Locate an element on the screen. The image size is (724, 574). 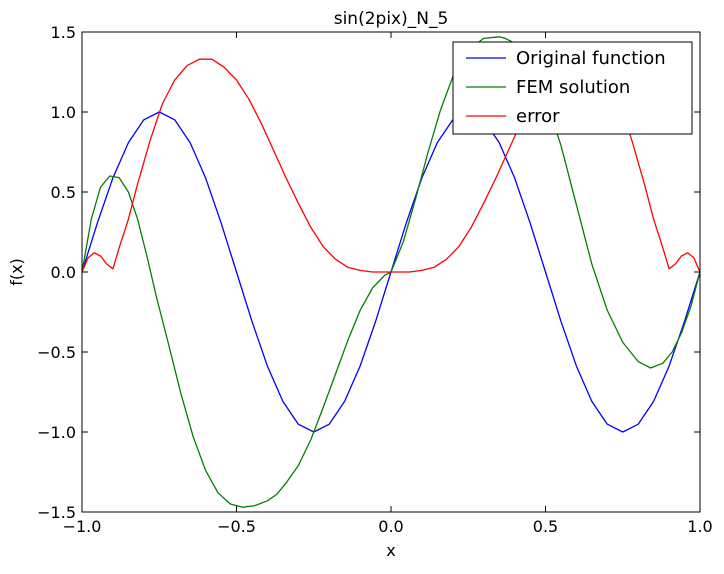
y-tick-label: −1.0 is located at coordinates (56, 432).